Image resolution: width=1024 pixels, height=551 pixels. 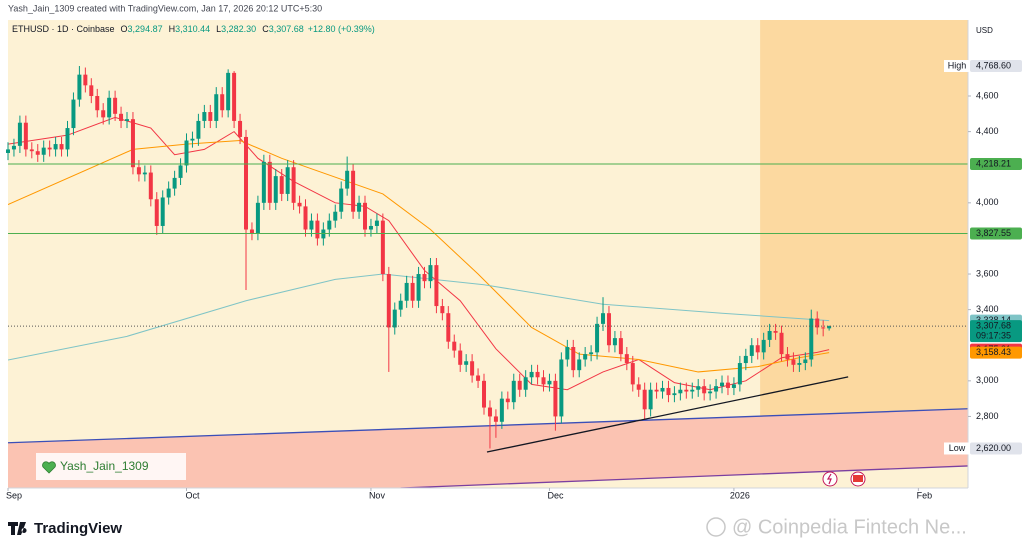 What do you see at coordinates (716, 527) in the screenshot?
I see `watermark-icon` at bounding box center [716, 527].